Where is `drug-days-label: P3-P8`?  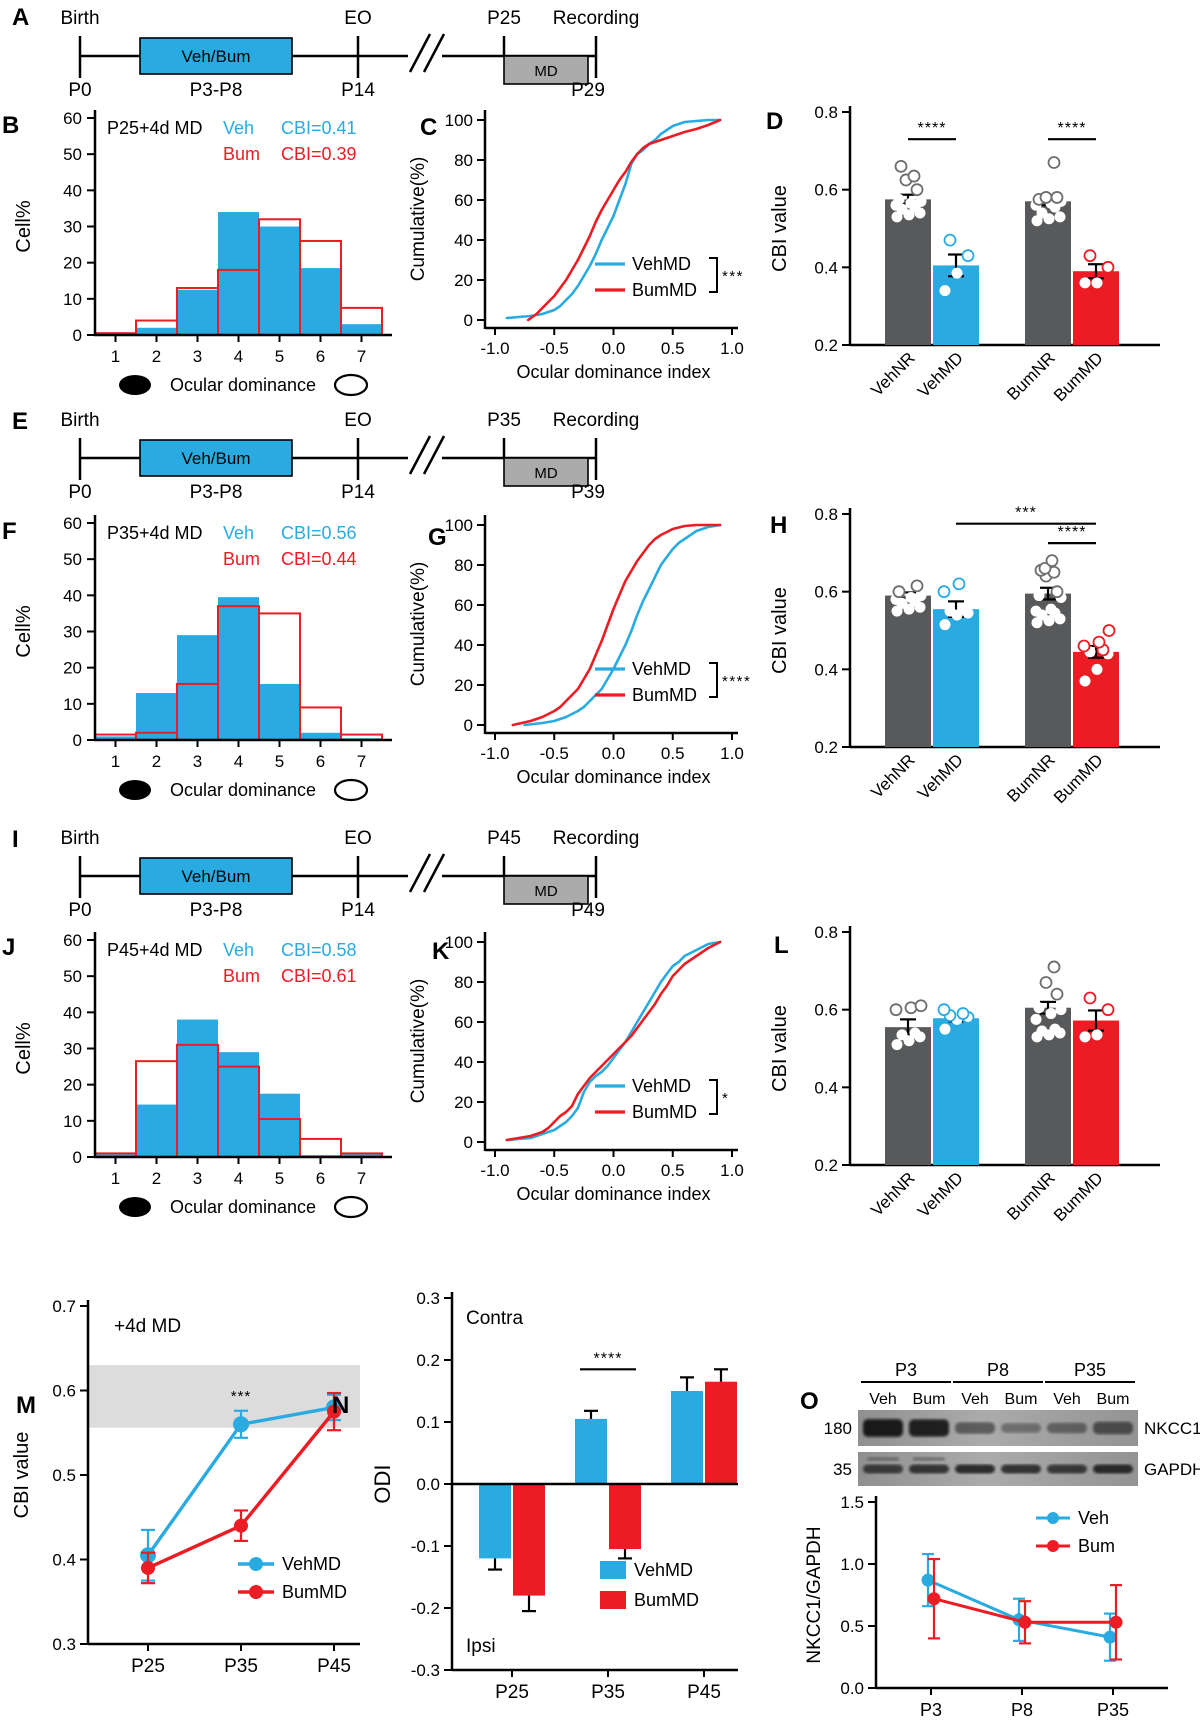 drug-days-label: P3-P8 is located at coordinates (216, 90).